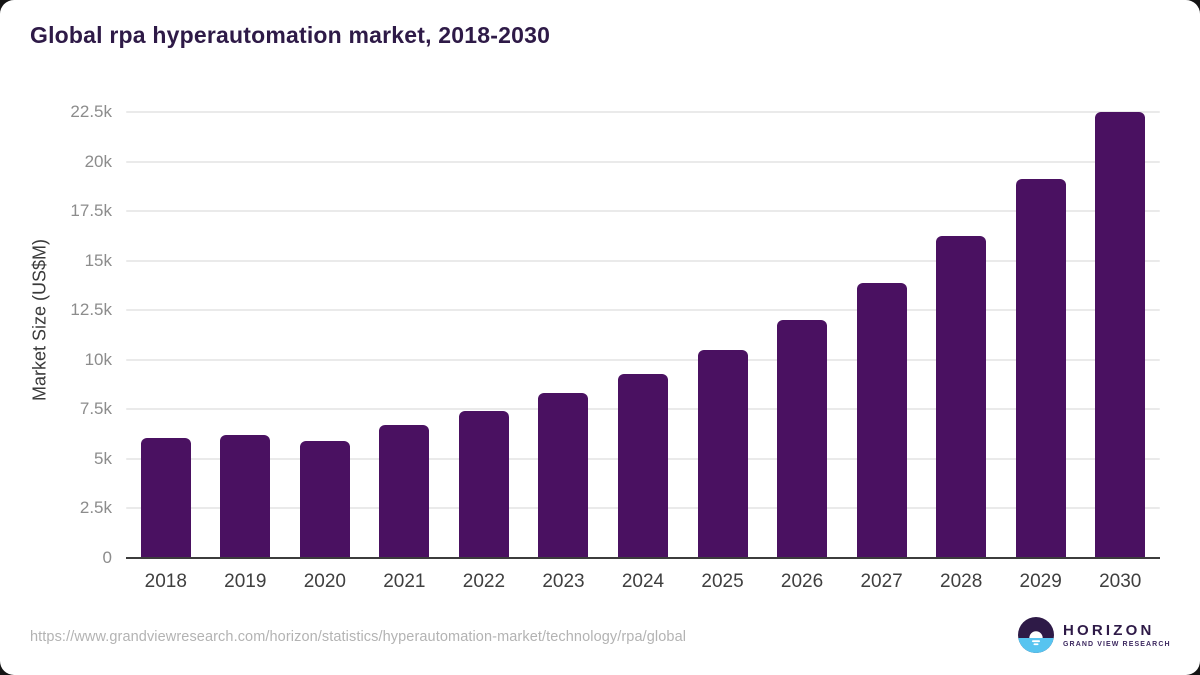  Describe the element at coordinates (722, 581) in the screenshot. I see `x-tick-label-2025: 2025` at that location.